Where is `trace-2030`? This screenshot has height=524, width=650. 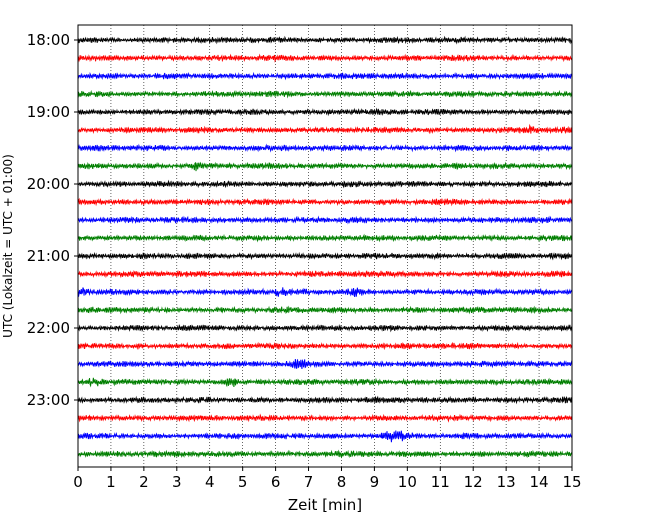
trace-2030 is located at coordinates (325, 220).